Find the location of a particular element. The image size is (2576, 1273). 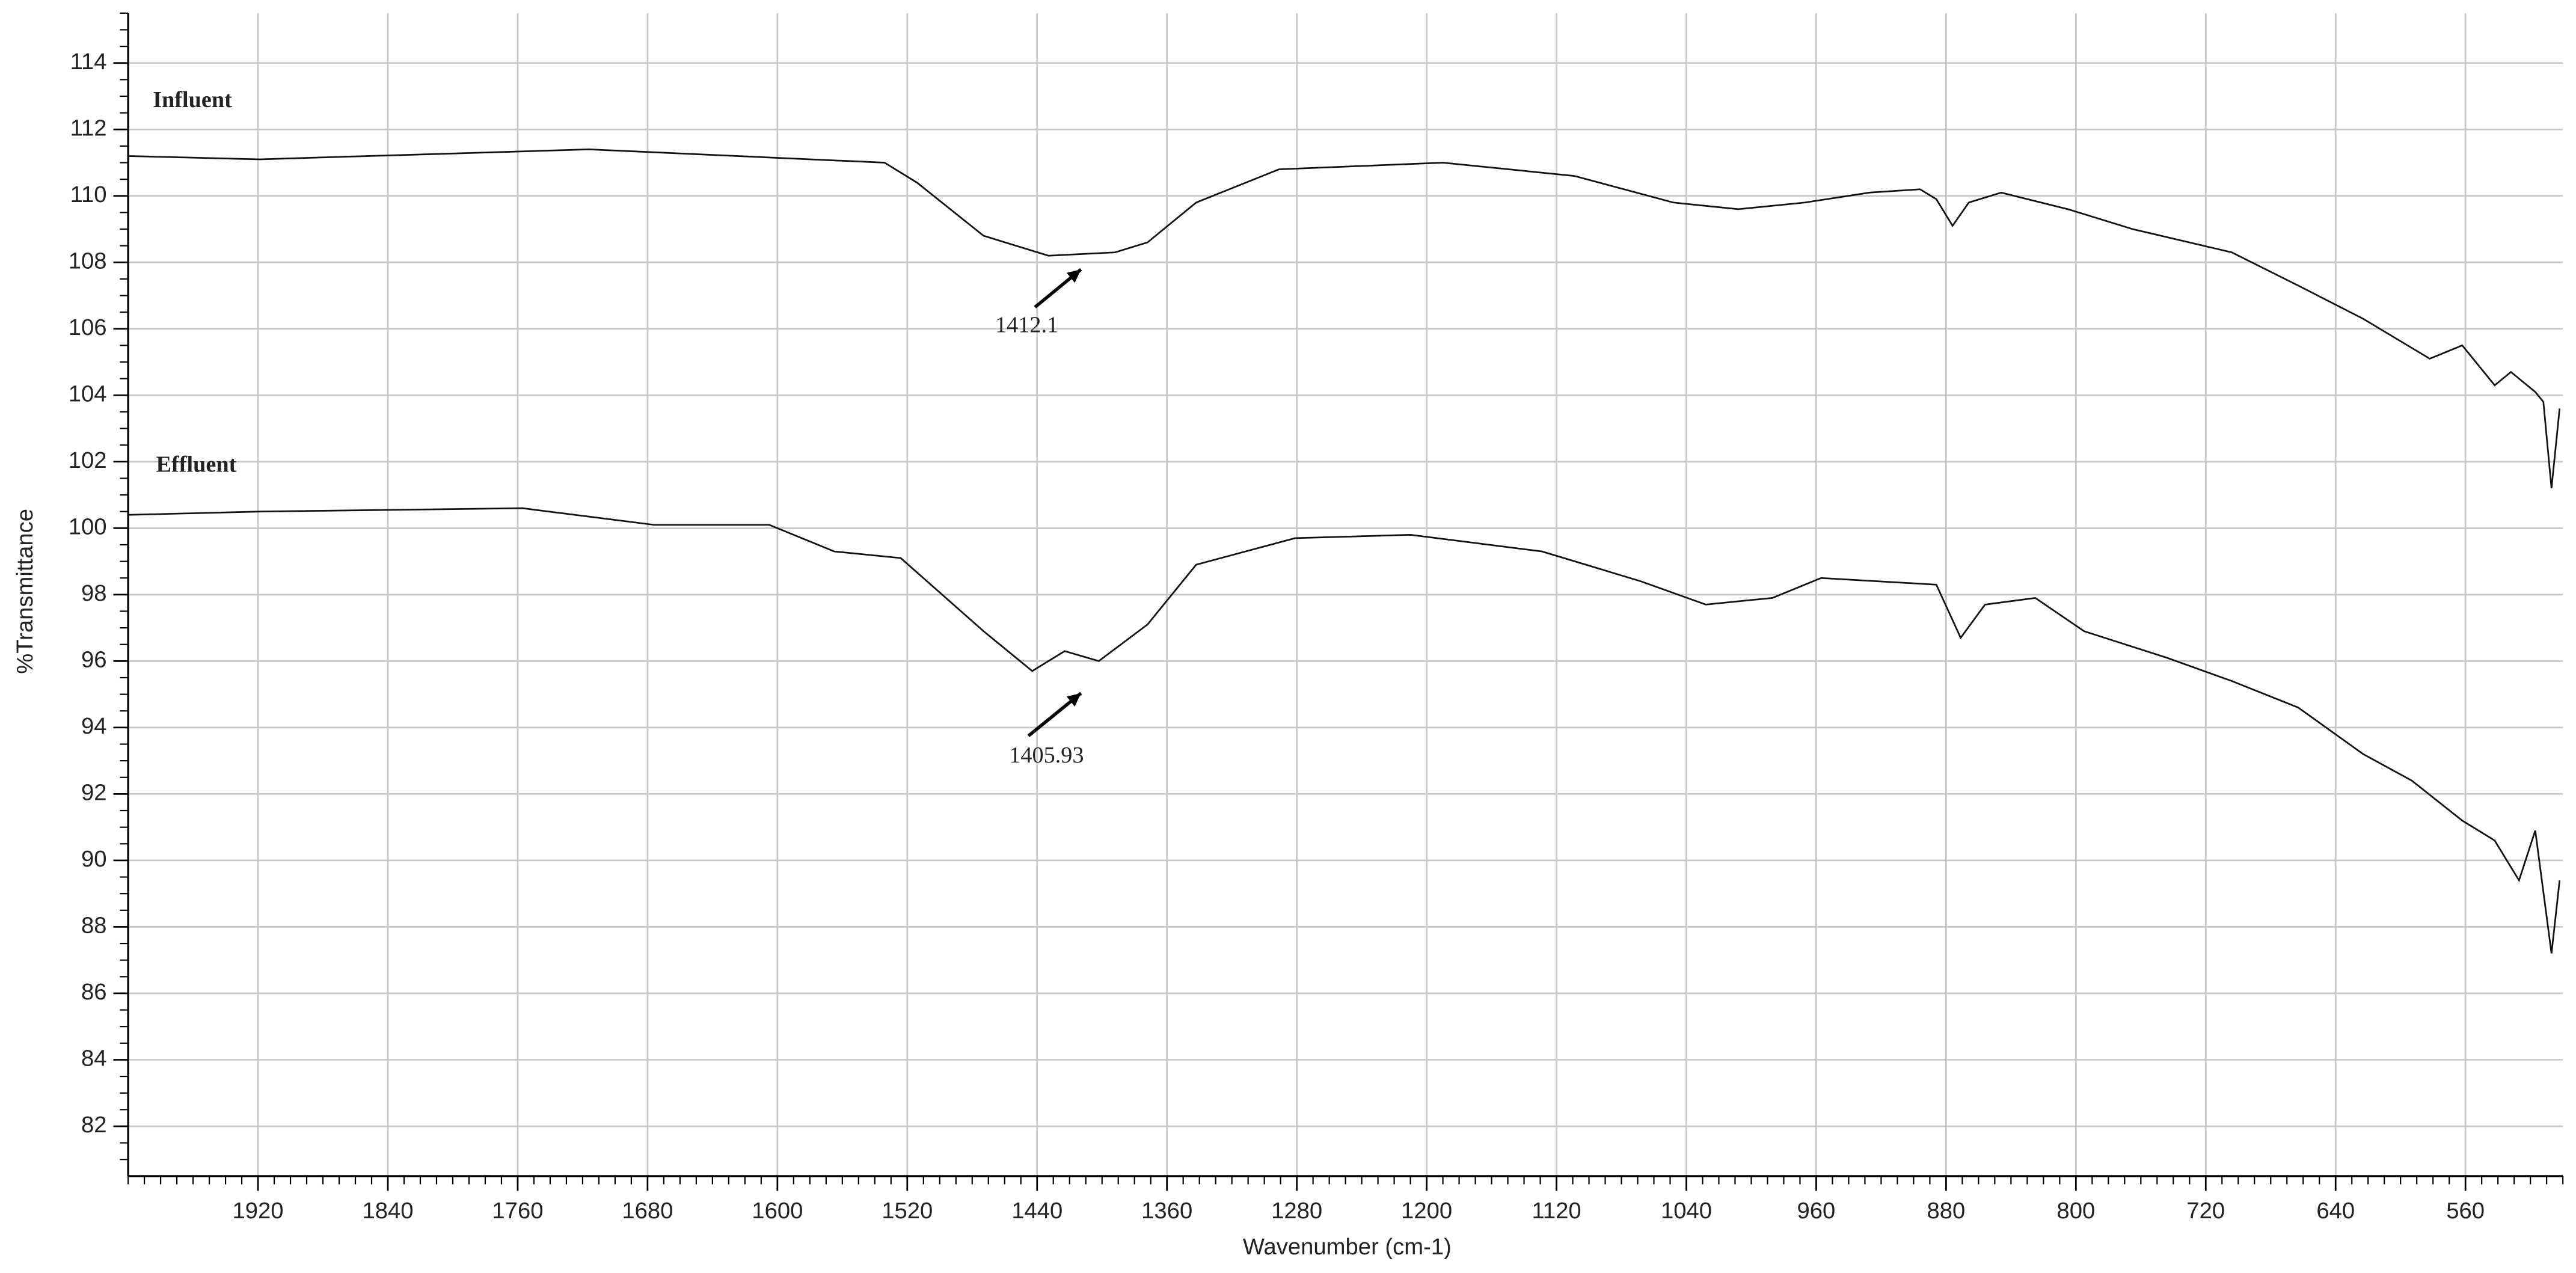

x-tick-label: 1760 is located at coordinates (517, 1211).